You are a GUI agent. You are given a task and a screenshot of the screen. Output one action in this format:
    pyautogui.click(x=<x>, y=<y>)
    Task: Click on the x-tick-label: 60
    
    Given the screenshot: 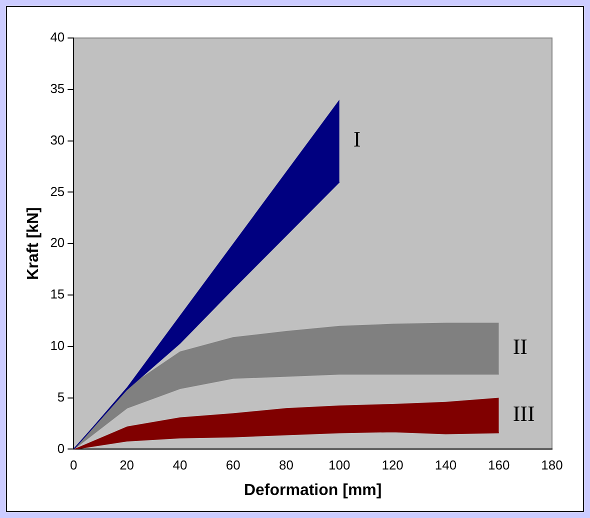 What is the action you would take?
    pyautogui.click(x=233, y=465)
    